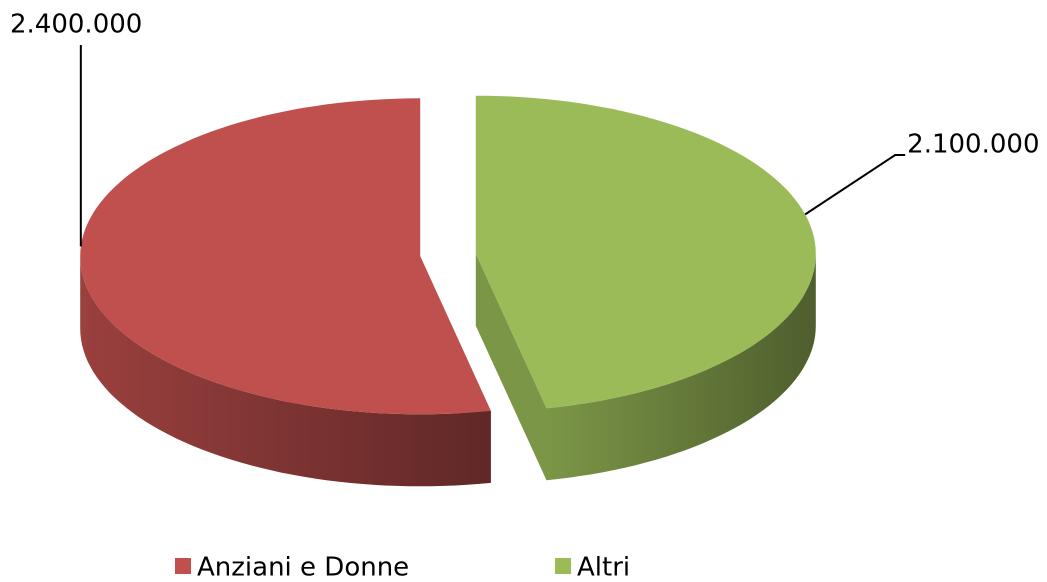  What do you see at coordinates (973, 145) in the screenshot?
I see `data-label: 2.100.000` at bounding box center [973, 145].